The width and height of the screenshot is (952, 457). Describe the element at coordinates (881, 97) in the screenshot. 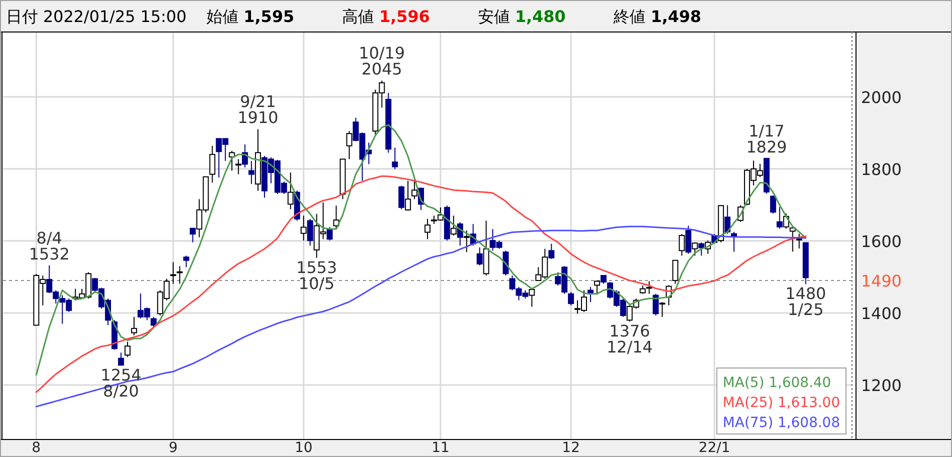

I see `y-tick: 2000` at that location.